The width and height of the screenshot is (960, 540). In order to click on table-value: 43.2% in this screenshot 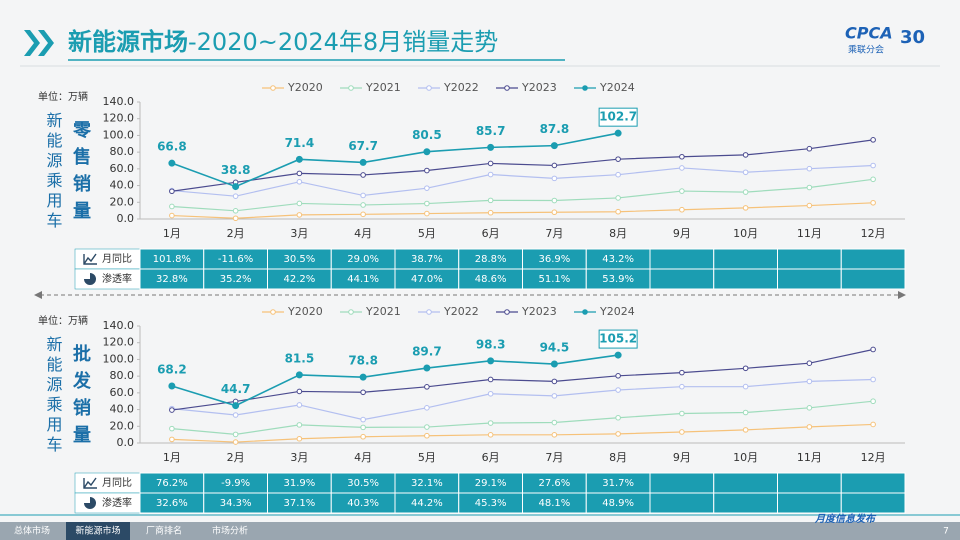, I will do `click(618, 259)`.